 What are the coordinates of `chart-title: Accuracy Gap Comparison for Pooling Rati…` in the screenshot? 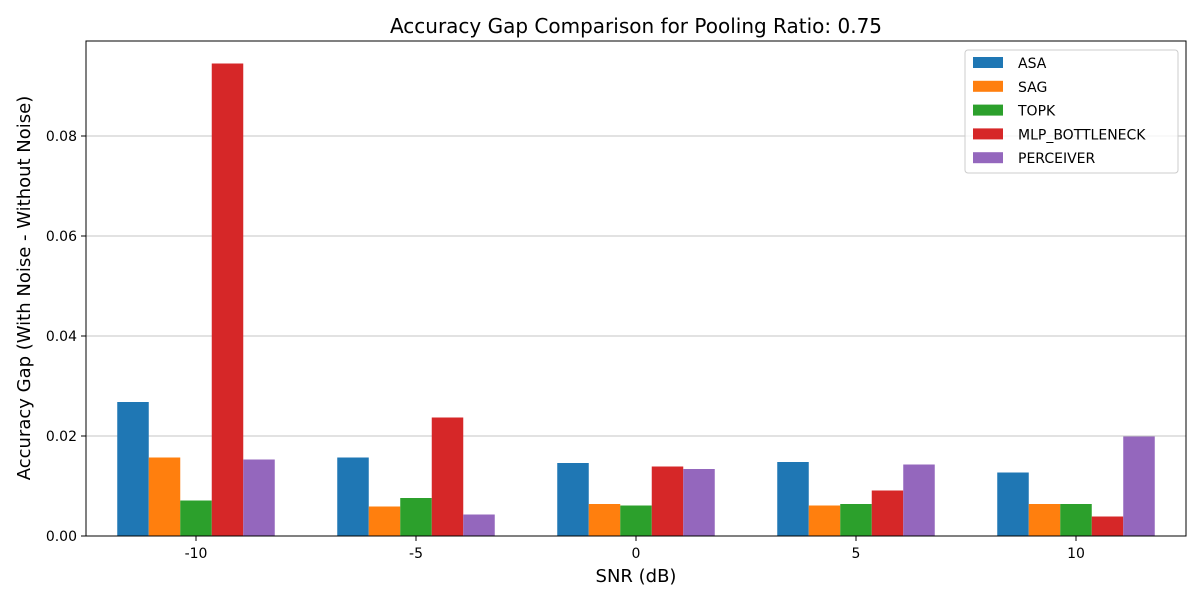 It's located at (636, 26).